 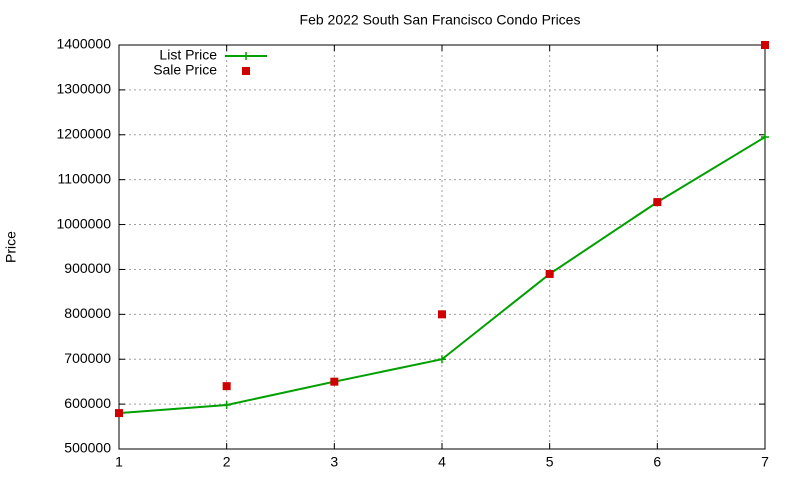 What do you see at coordinates (85, 178) in the screenshot?
I see `y-tick-label: 1100000` at bounding box center [85, 178].